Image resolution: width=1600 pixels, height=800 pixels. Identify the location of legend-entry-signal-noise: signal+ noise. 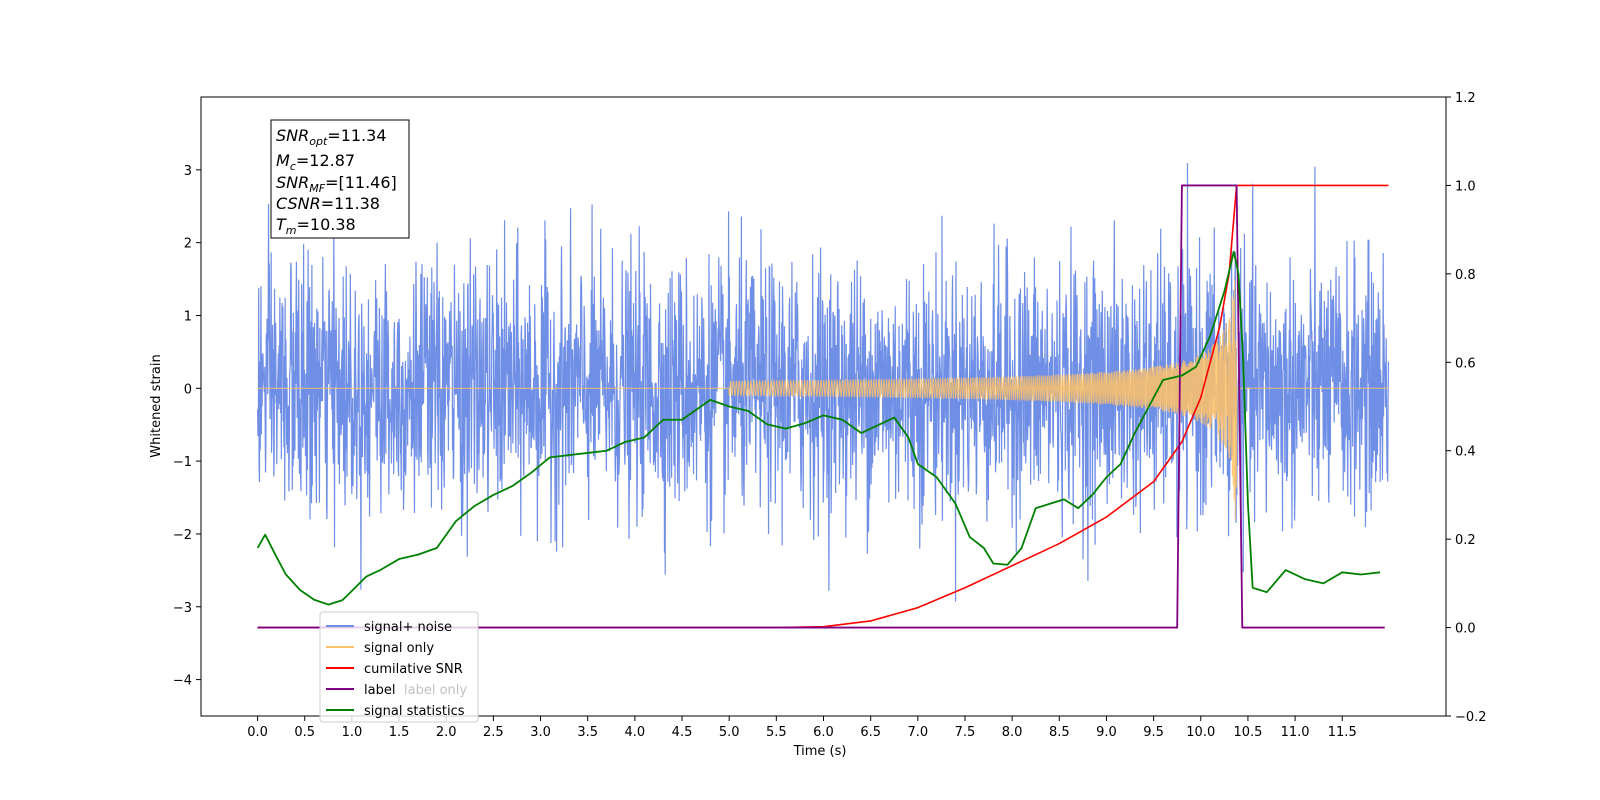
(389, 627).